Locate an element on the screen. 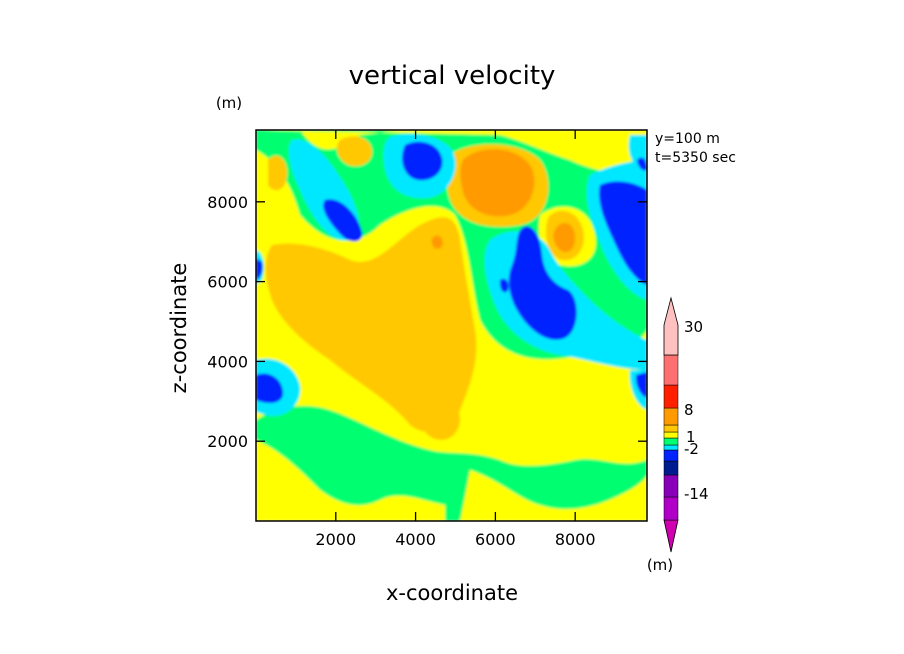 This screenshot has height=654, width=904. colorbar-label: -14 is located at coordinates (696, 494).